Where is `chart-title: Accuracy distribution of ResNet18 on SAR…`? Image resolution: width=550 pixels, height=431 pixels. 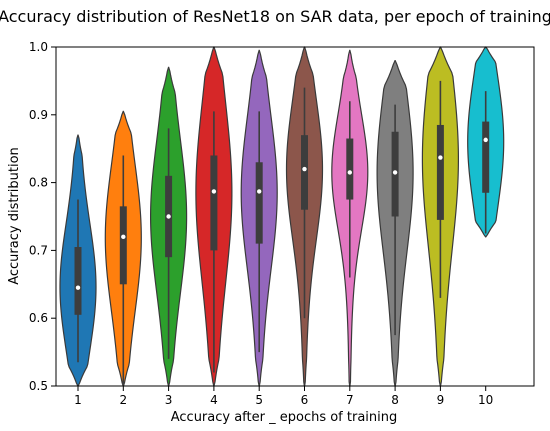
chart-title: Accuracy distribution of ResNet18 on SAR… is located at coordinates (275, 16).